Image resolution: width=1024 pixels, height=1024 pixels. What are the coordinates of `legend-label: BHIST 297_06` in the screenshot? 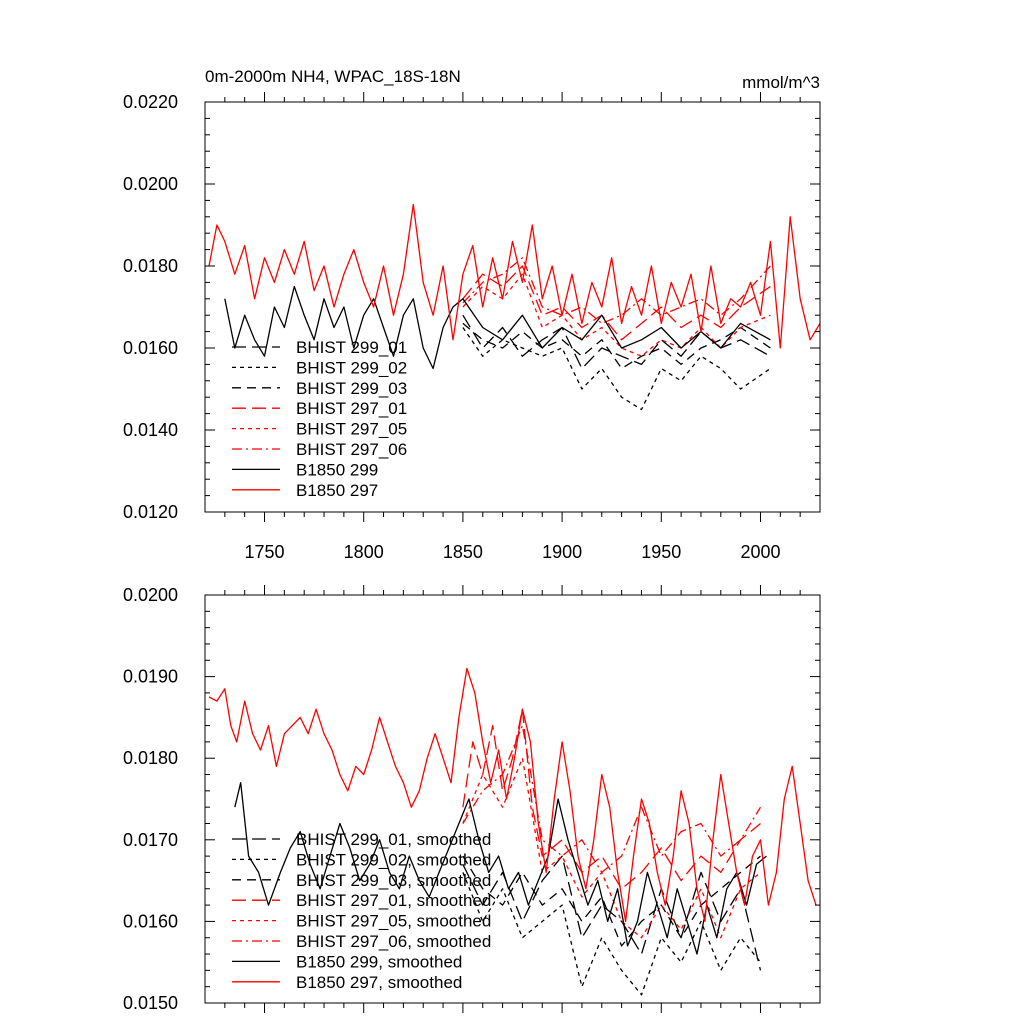 It's located at (351, 449).